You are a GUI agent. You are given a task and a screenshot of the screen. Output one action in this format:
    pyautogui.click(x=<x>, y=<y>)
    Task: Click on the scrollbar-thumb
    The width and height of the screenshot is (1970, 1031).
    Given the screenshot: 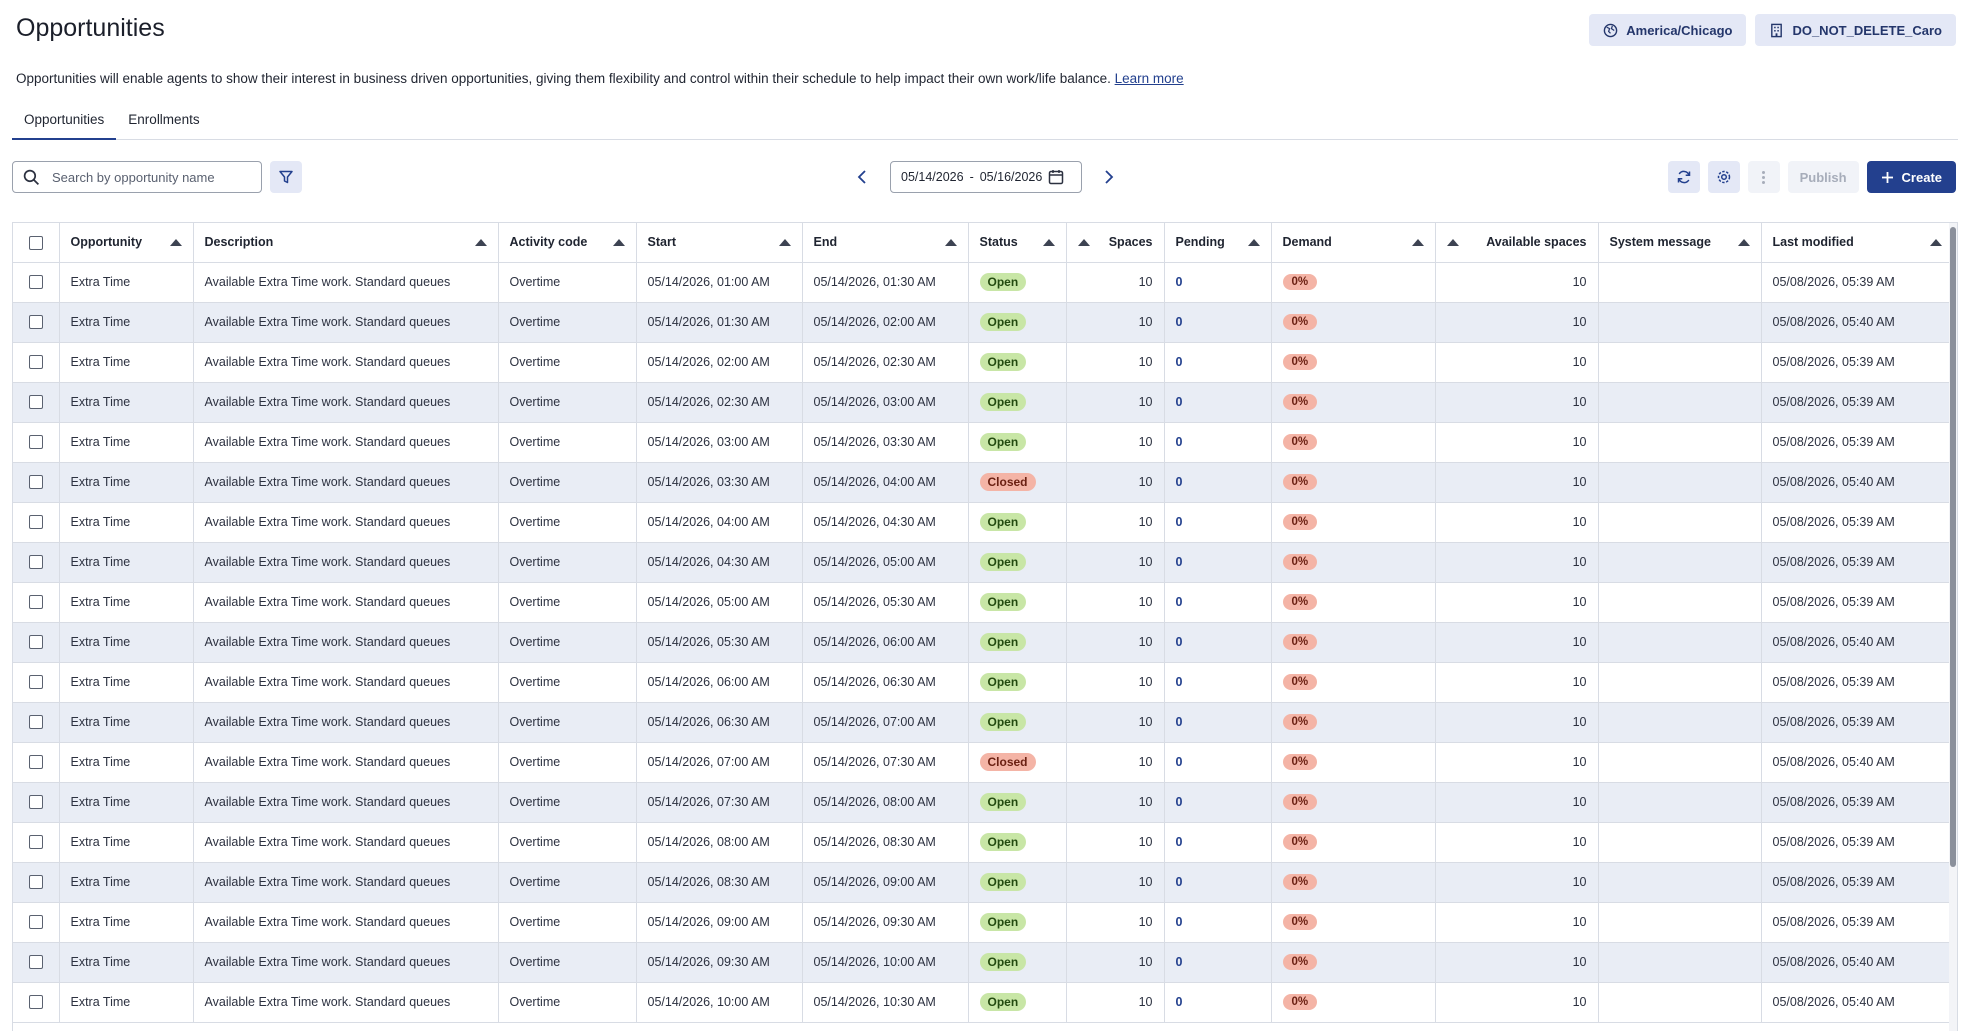 What is the action you would take?
    pyautogui.click(x=1953, y=547)
    